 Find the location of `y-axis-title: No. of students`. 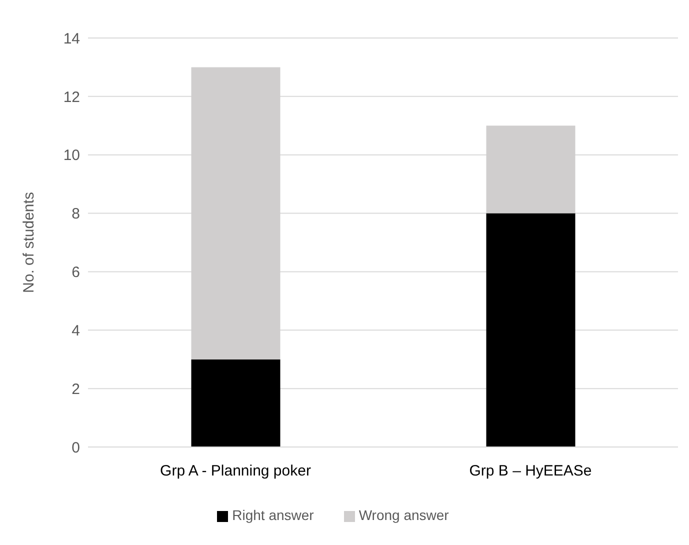

y-axis-title: No. of students is located at coordinates (29, 242).